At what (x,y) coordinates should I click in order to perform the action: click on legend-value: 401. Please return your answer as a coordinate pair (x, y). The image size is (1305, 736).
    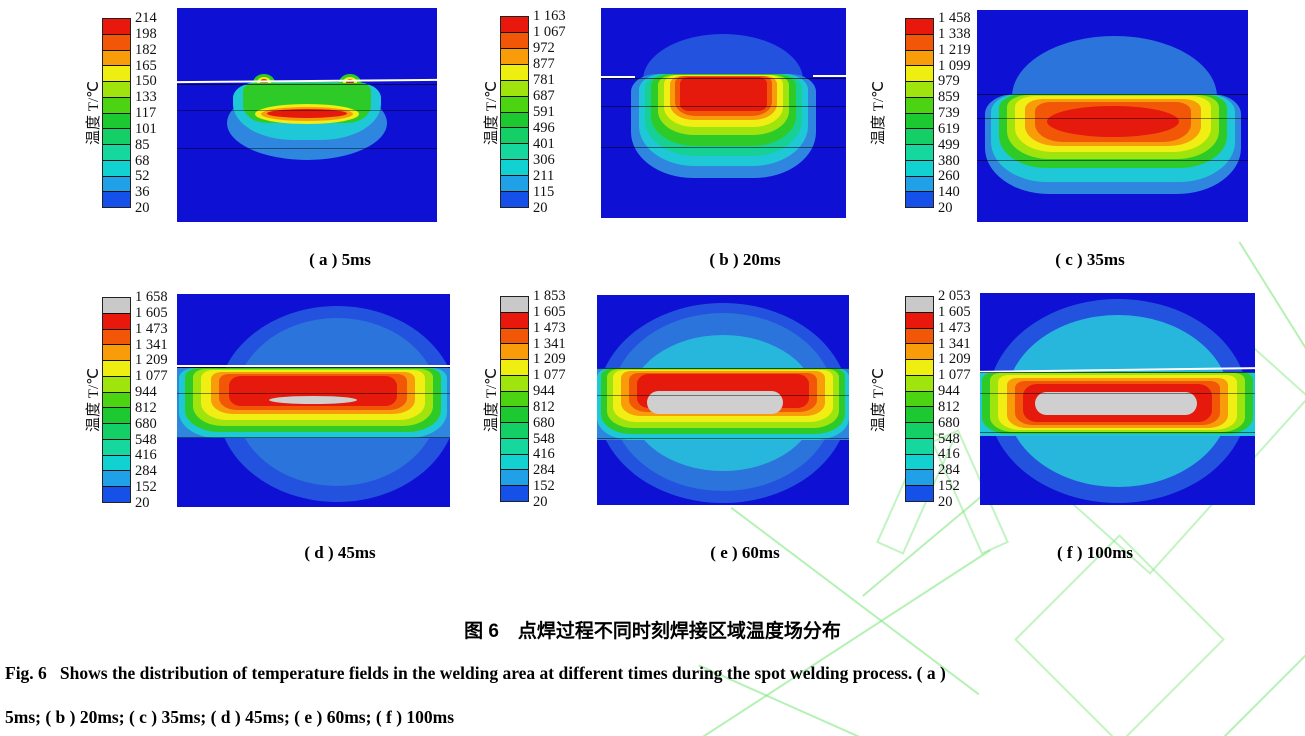
    Looking at the image, I should click on (544, 143).